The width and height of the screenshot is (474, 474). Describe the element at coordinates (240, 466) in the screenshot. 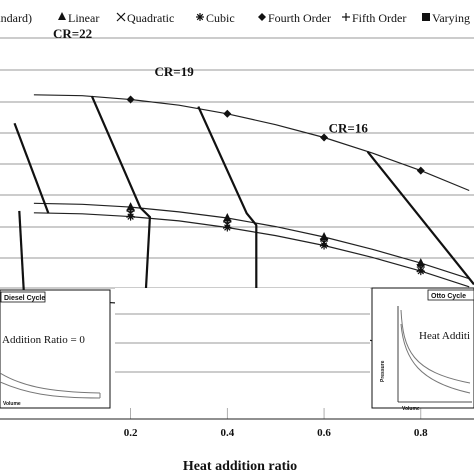

I see `x-axis-label: Heat addition ratio` at that location.